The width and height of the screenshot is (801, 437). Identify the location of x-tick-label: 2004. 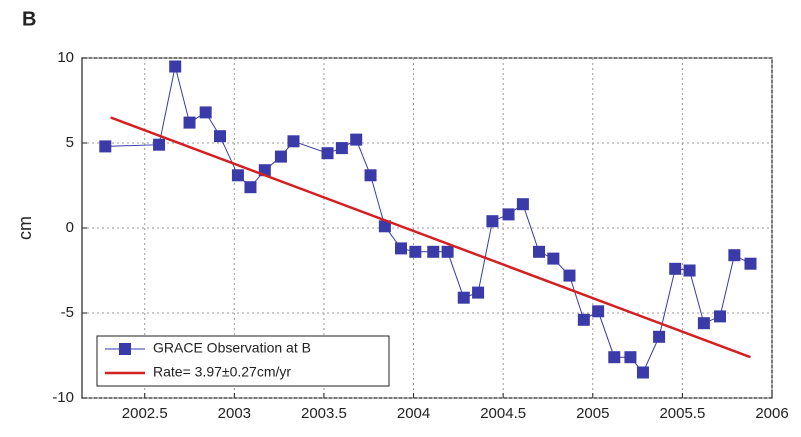
(413, 413).